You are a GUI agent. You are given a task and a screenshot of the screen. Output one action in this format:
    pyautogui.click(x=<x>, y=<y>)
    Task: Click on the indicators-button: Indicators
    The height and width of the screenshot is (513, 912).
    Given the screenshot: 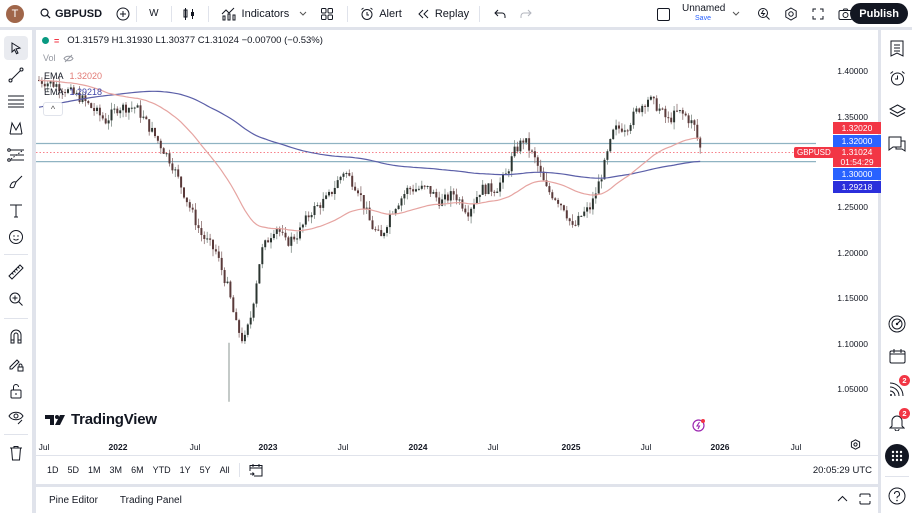 What is the action you would take?
    pyautogui.click(x=255, y=14)
    